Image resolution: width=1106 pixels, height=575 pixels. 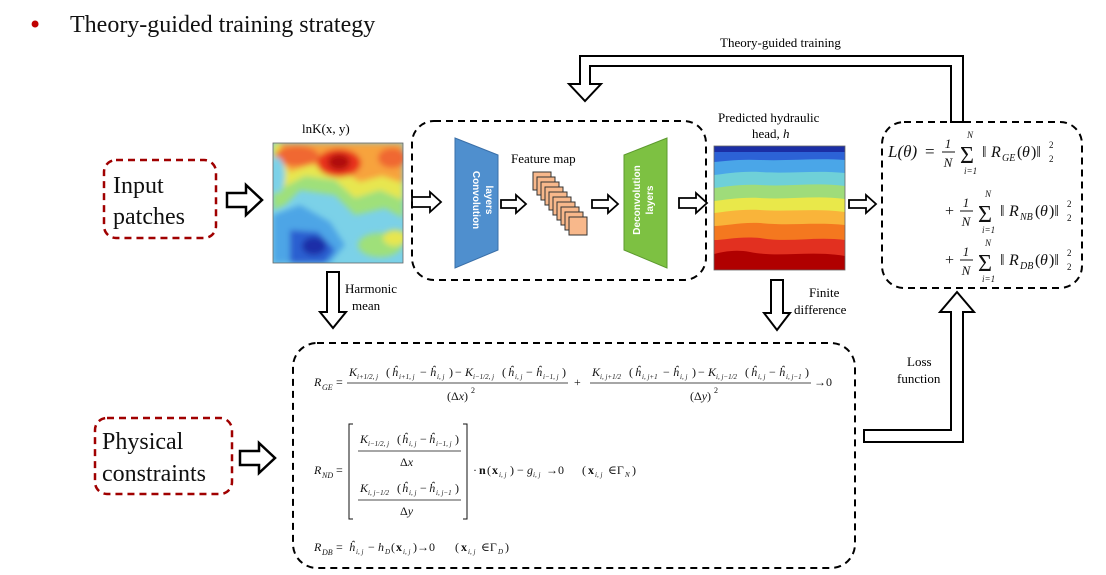 What do you see at coordinates (920, 366) in the screenshot?
I see `loss-function-arrow` at bounding box center [920, 366].